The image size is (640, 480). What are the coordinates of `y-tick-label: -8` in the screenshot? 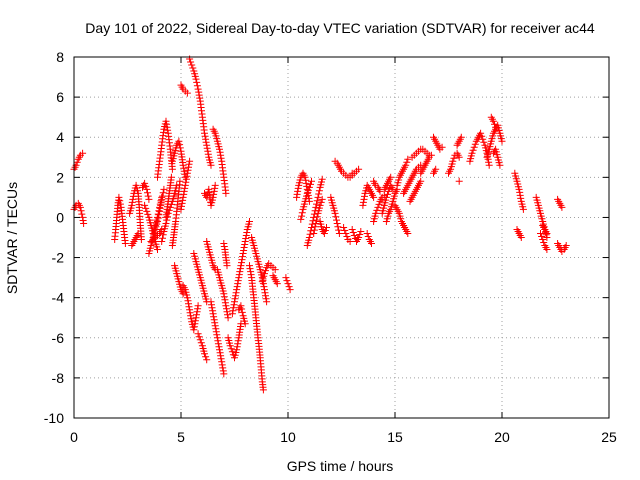 It's located at (58, 378).